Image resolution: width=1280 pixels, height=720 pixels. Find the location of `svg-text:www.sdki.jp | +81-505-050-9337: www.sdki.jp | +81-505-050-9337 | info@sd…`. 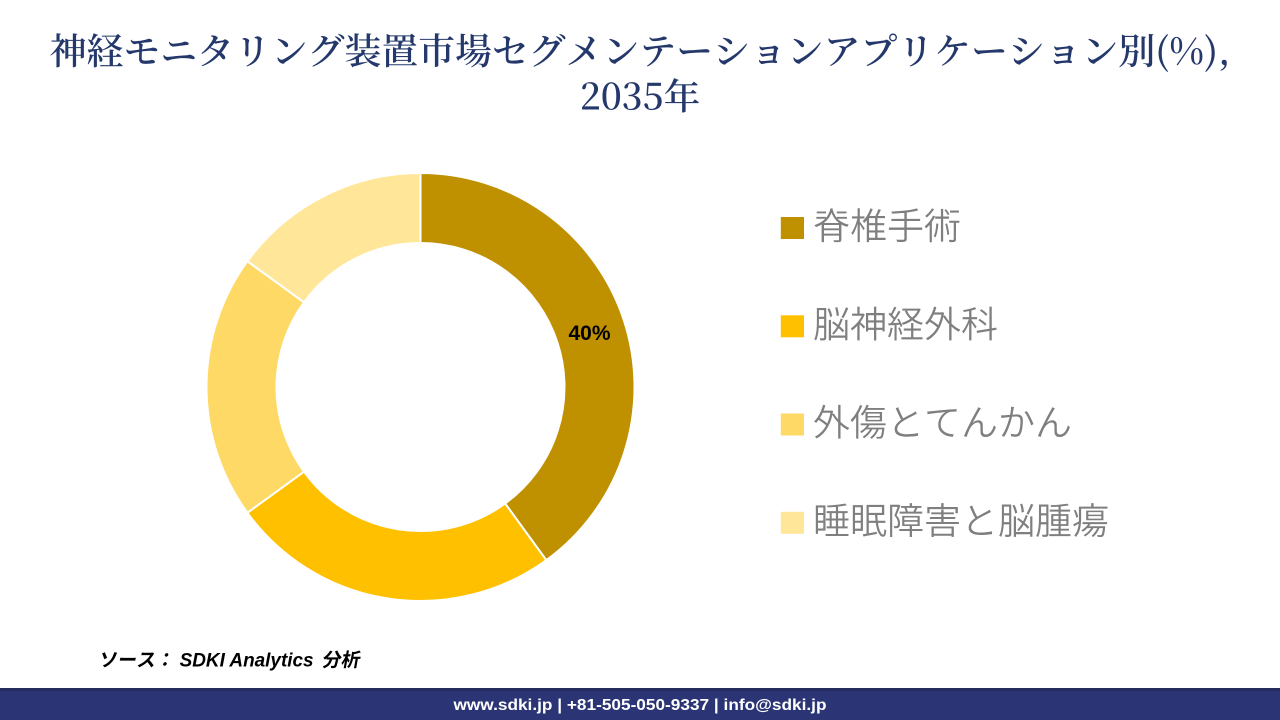

svg-text:www.sdki.jp | +81-505-050-9337: www.sdki.jp | +81-505-050-9337 | info@sd… is located at coordinates (639, 705).